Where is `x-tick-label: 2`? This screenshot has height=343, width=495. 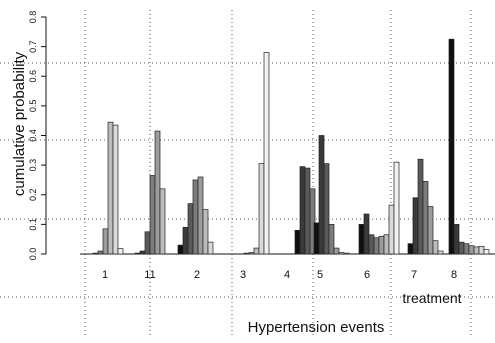 x-tick-label: 2 is located at coordinates (197, 275).